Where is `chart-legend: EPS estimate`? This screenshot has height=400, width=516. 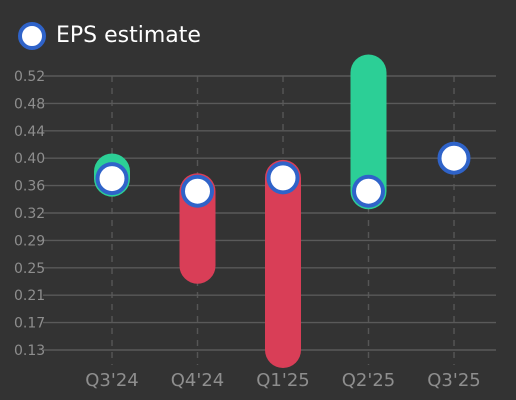 chart-legend: EPS estimate is located at coordinates (109, 36).